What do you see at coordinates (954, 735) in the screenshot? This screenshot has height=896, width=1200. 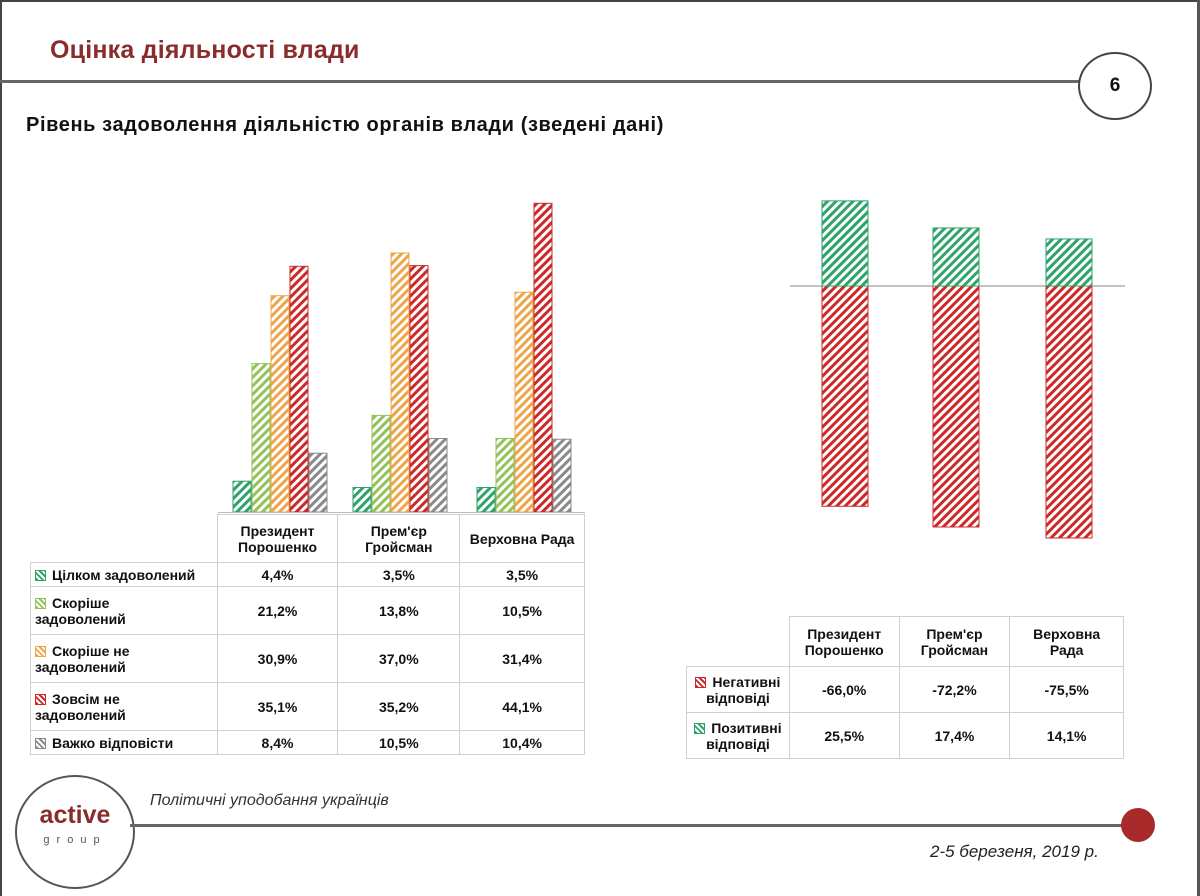 I see `value-cell: 17,4%` at bounding box center [954, 735].